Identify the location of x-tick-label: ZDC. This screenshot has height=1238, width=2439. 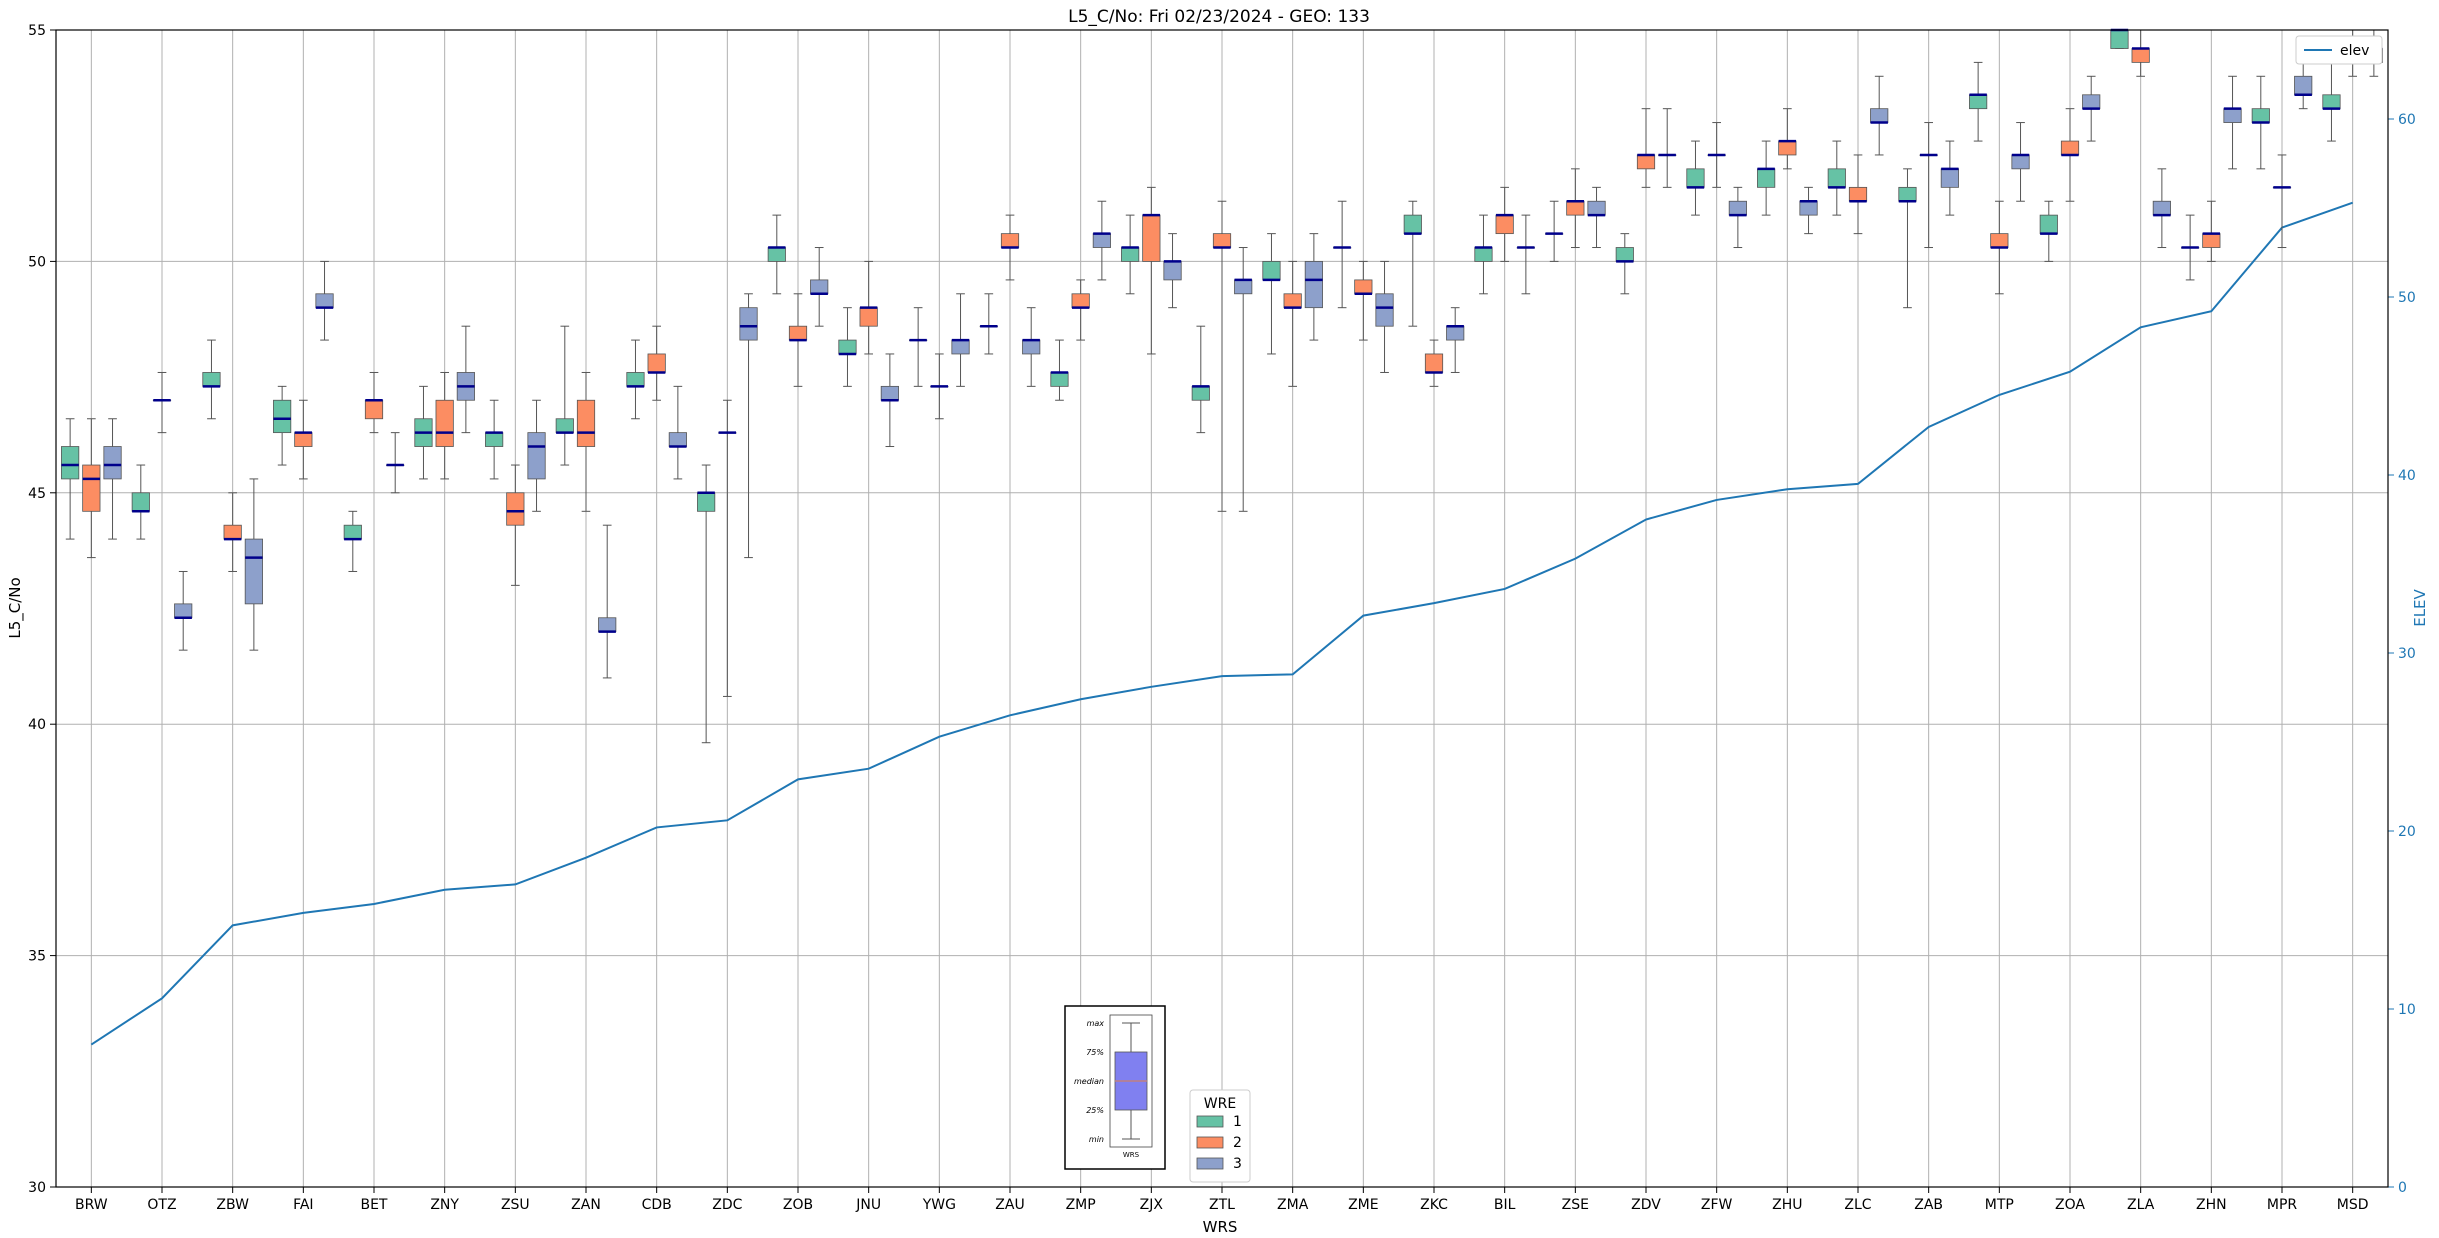
(727, 1205).